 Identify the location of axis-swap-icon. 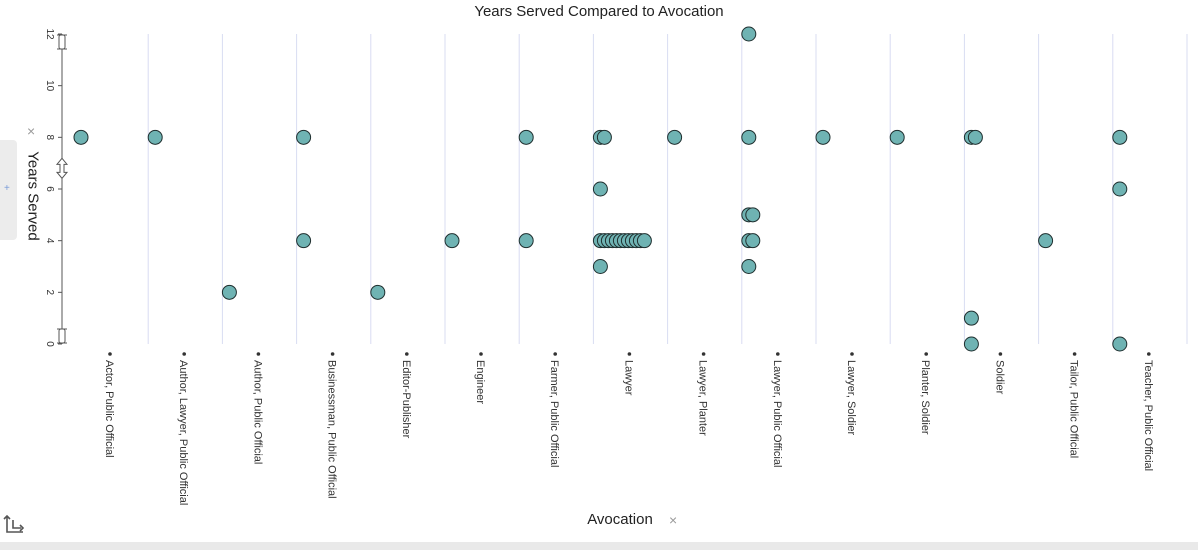
(14, 525).